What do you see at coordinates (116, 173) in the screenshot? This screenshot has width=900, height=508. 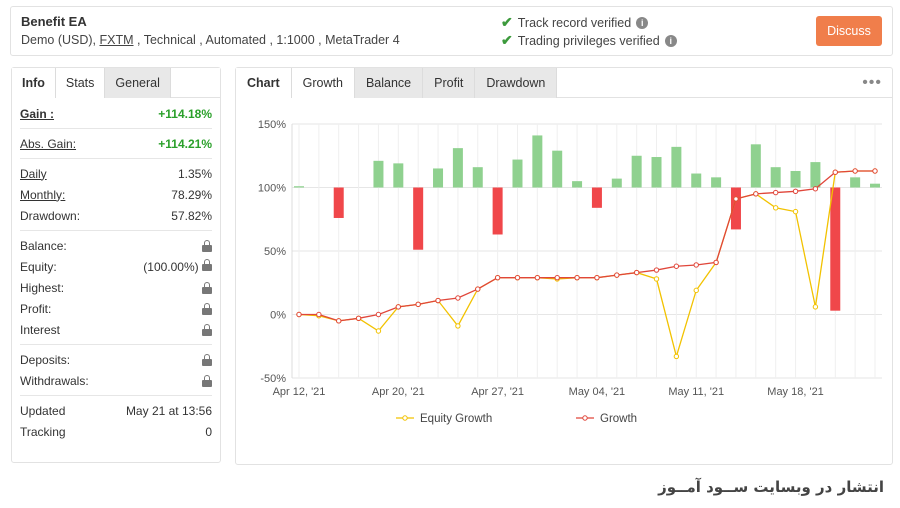 I see `daily-row: Daily 1.35%` at bounding box center [116, 173].